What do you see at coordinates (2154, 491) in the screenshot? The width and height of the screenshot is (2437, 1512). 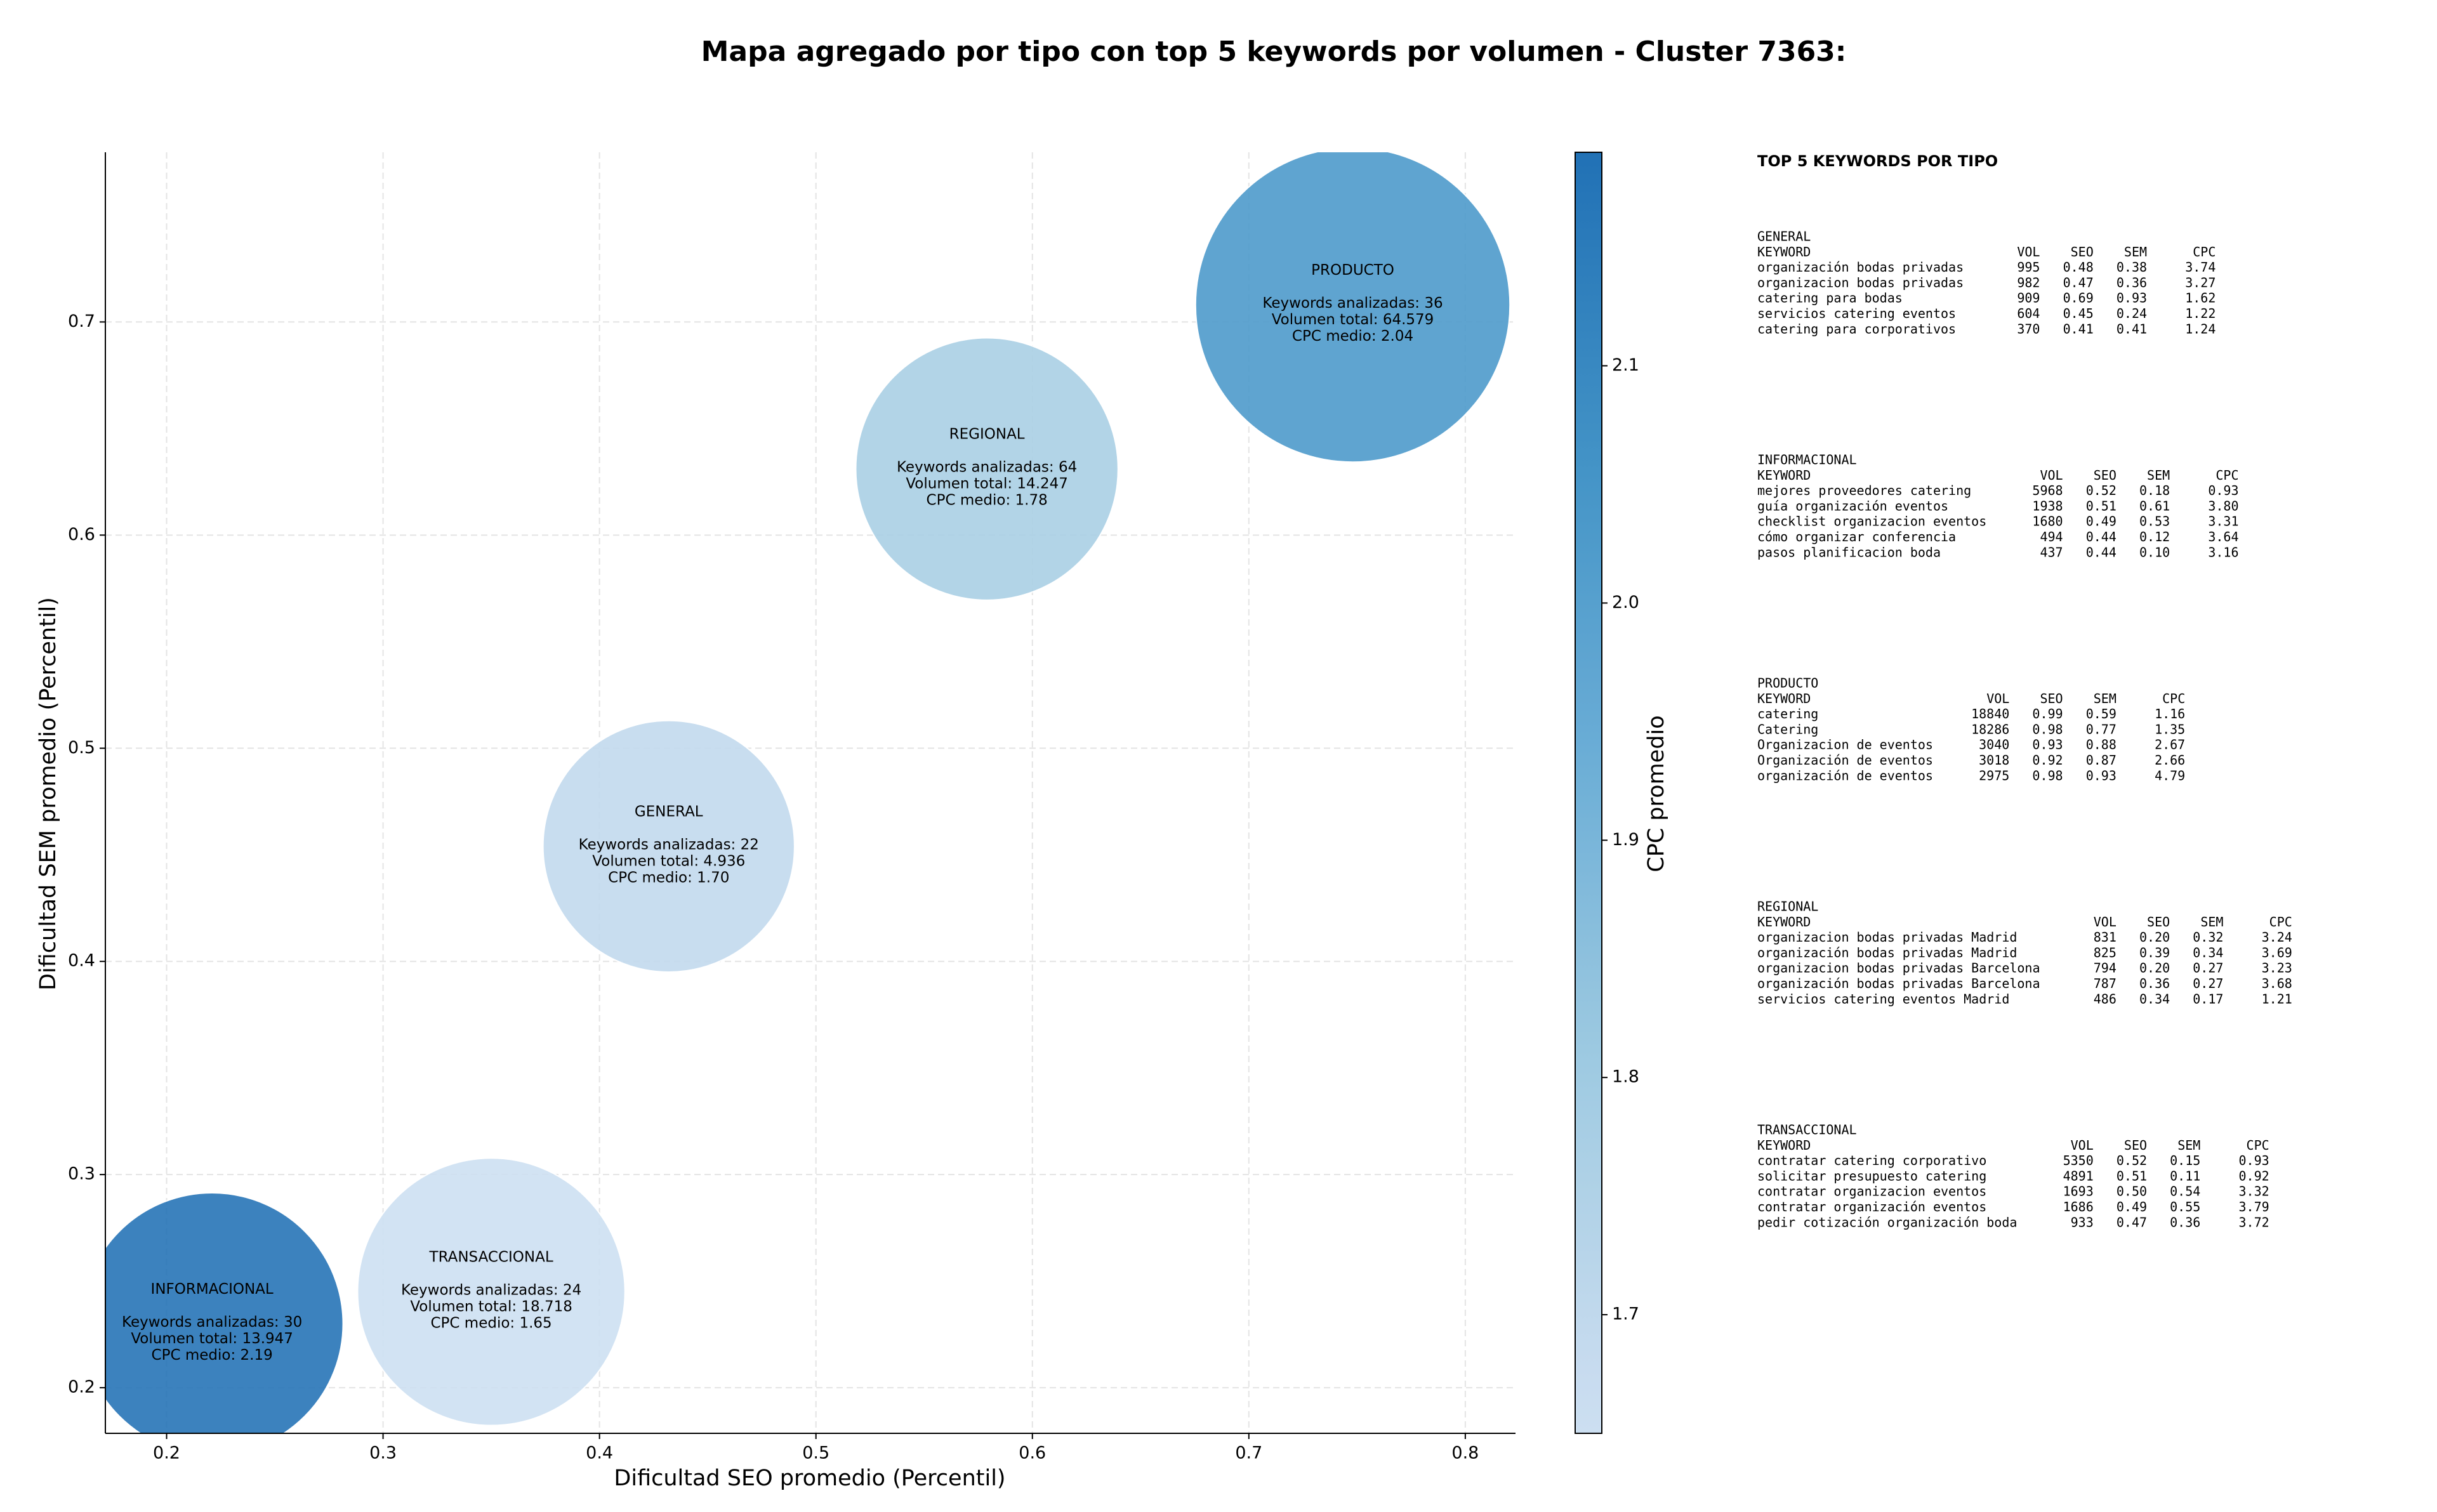 I see `table-cell: 0.18` at bounding box center [2154, 491].